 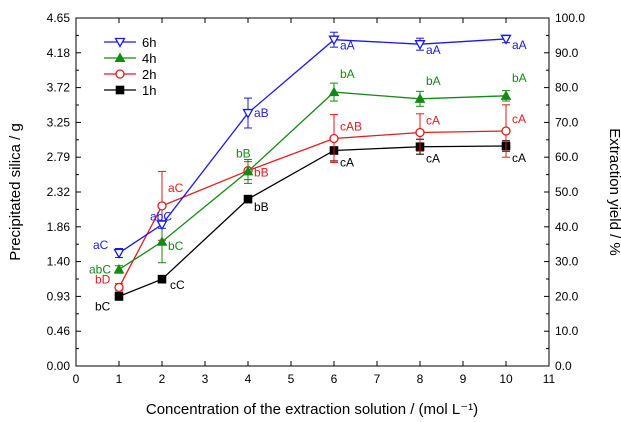 What do you see at coordinates (567, 53) in the screenshot?
I see `y-right-tick-label: 90.0` at bounding box center [567, 53].